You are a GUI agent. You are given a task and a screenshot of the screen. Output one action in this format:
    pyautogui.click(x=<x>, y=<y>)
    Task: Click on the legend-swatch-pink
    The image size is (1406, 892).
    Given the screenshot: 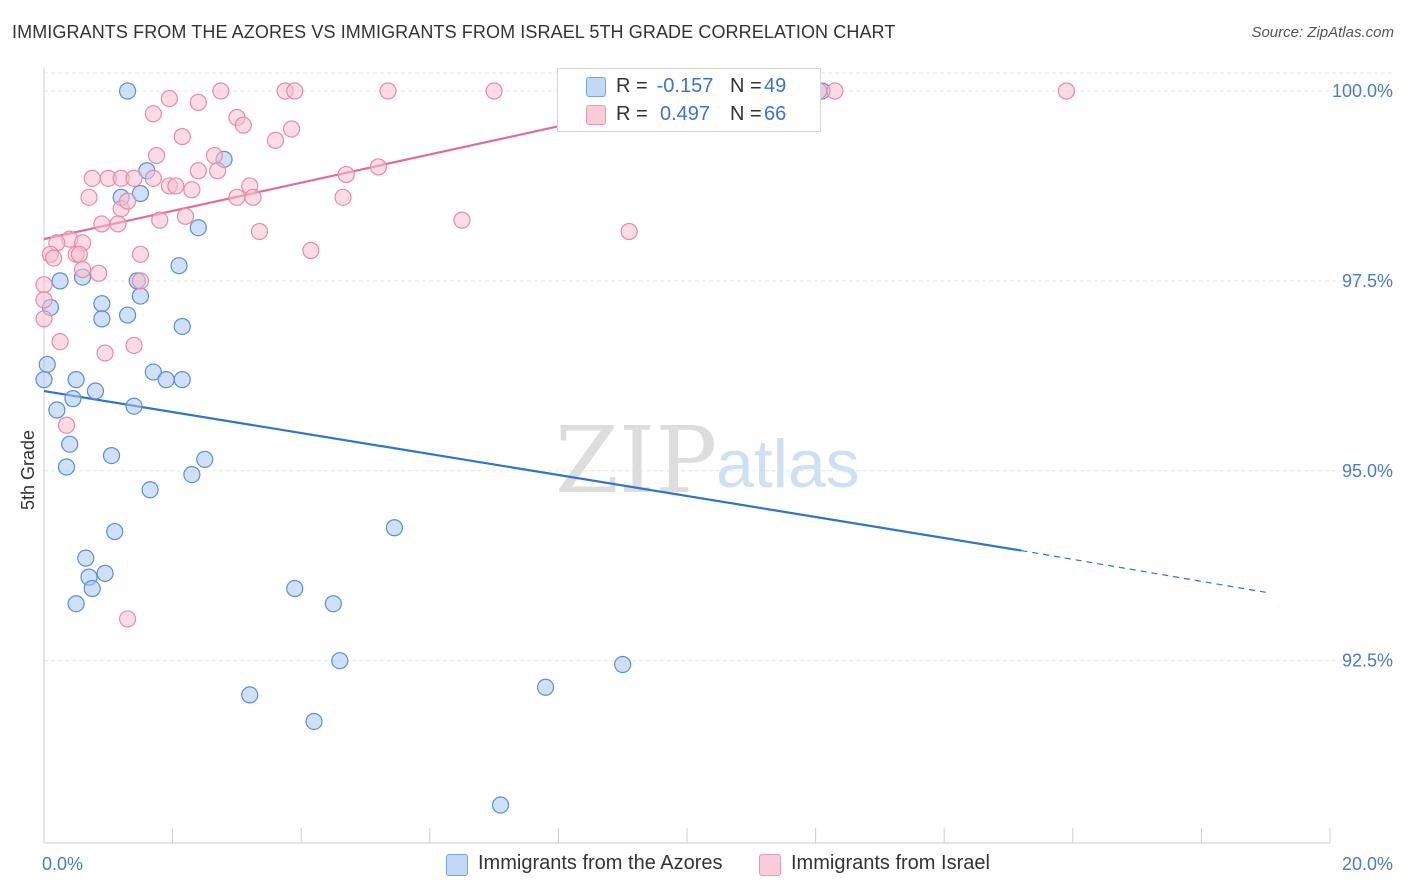 What is the action you would take?
    pyautogui.click(x=596, y=115)
    